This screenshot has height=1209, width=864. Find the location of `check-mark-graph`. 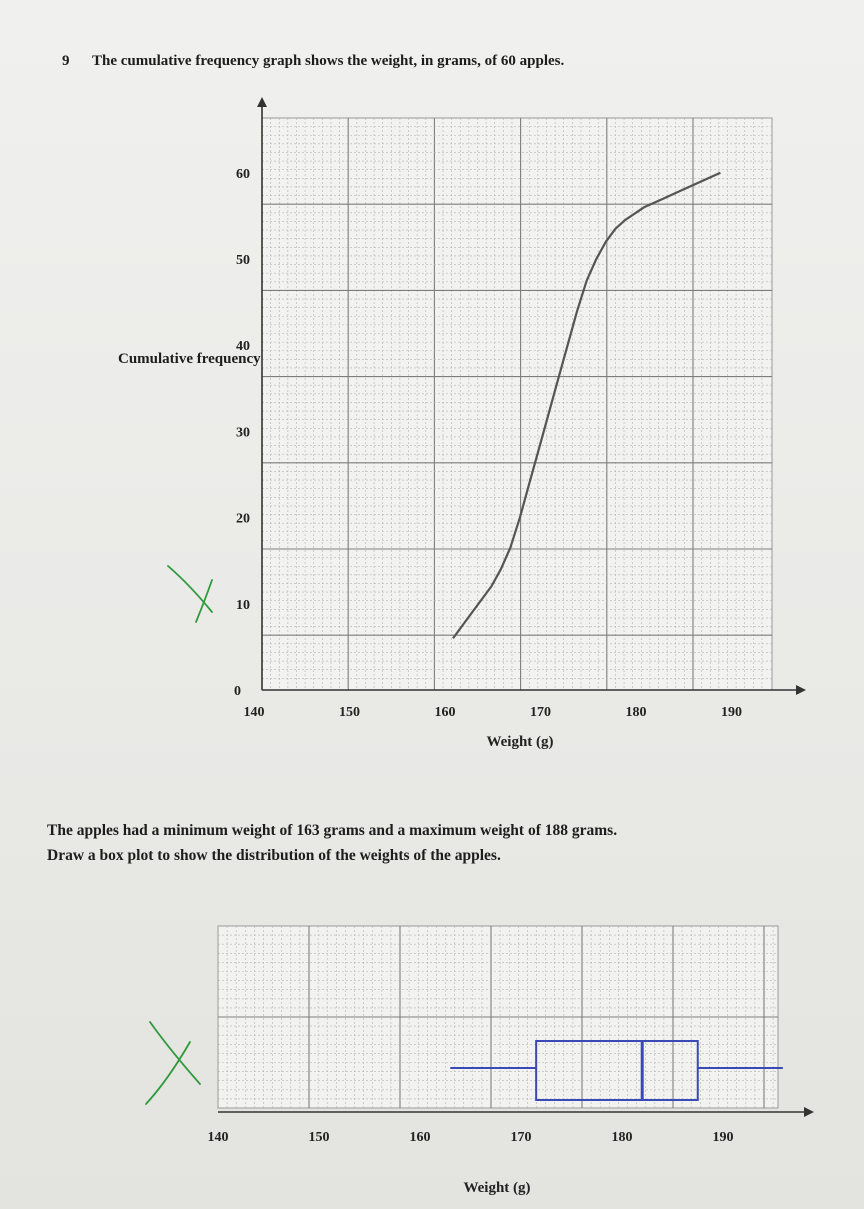

check-mark-graph is located at coordinates (190, 594).